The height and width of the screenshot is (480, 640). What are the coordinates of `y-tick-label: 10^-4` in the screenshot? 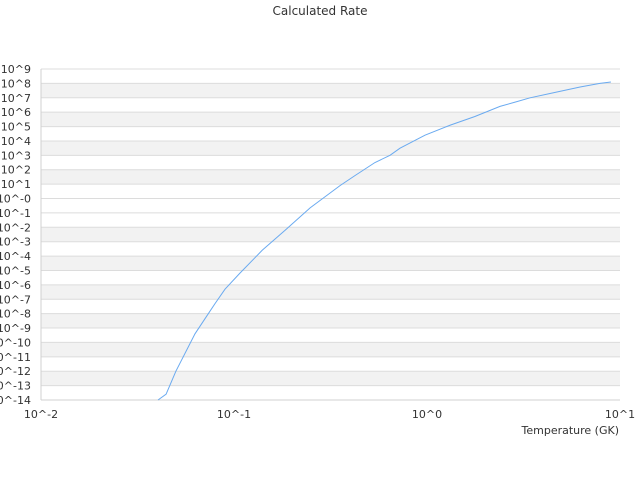 It's located at (15, 256).